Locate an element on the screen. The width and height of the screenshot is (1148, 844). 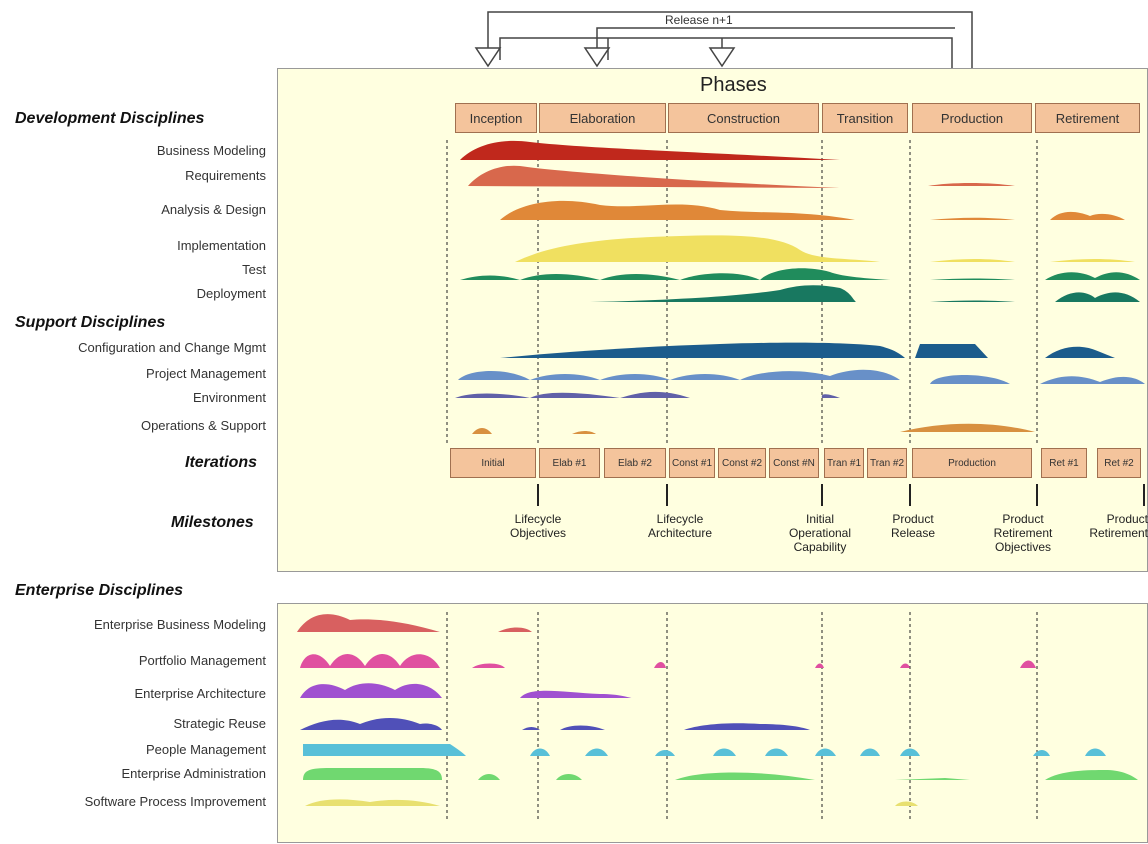
label-ent-admin: Enterprise Administration is located at coordinates (193, 773).